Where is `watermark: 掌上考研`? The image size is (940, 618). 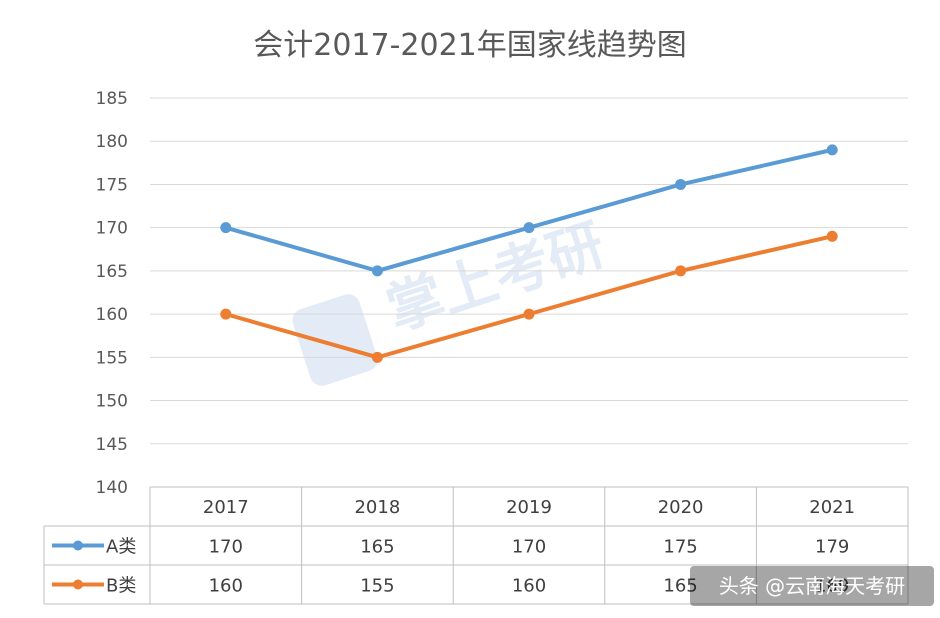
watermark: 掌上考研 is located at coordinates (452, 299).